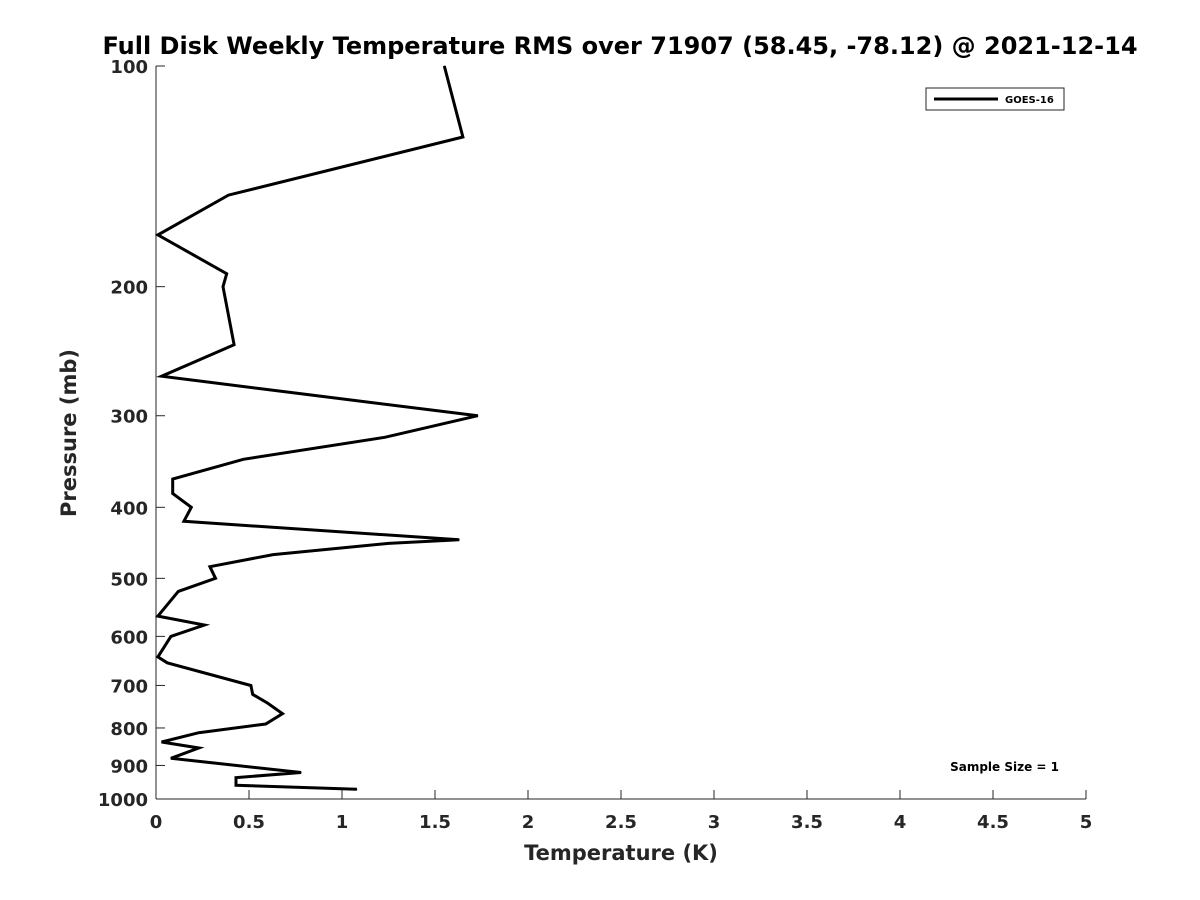 This screenshot has width=1200, height=900. I want to click on x-tick-label: 1, so click(342, 822).